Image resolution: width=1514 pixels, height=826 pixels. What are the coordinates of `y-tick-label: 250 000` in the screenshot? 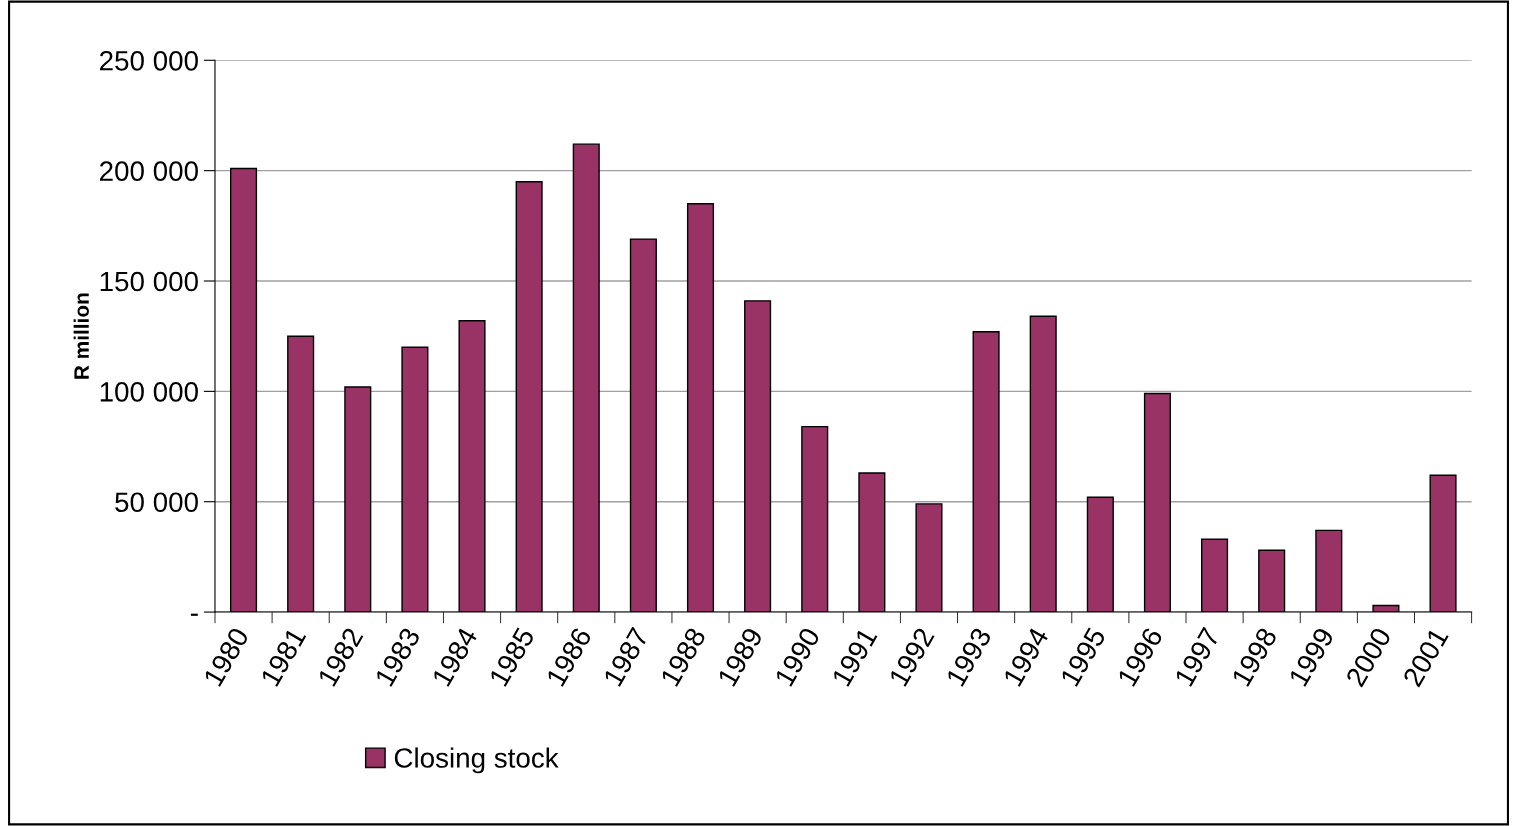 It's located at (149, 60).